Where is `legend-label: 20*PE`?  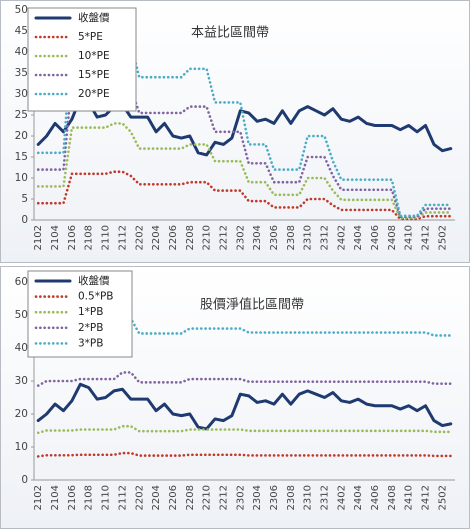
legend-label: 20*PE is located at coordinates (94, 94).